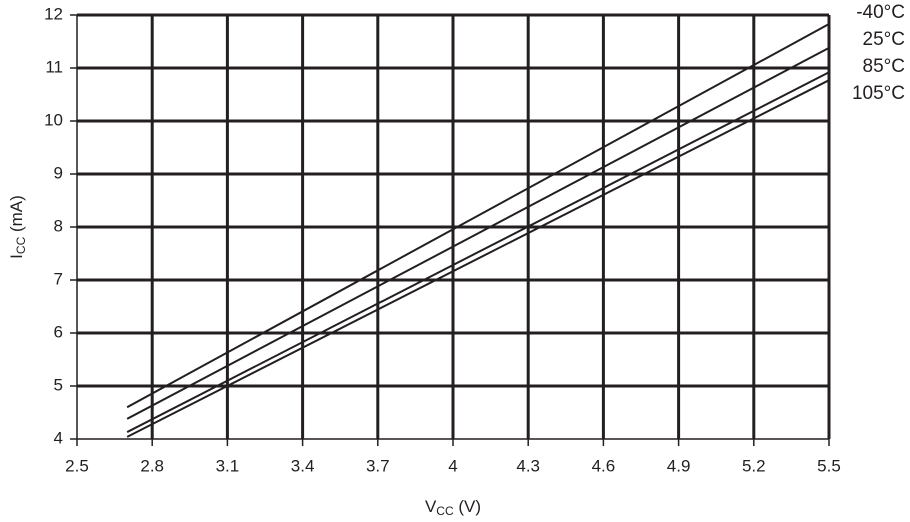 The image size is (910, 522). Describe the element at coordinates (53, 119) in the screenshot. I see `y-tick-label: 10` at that location.